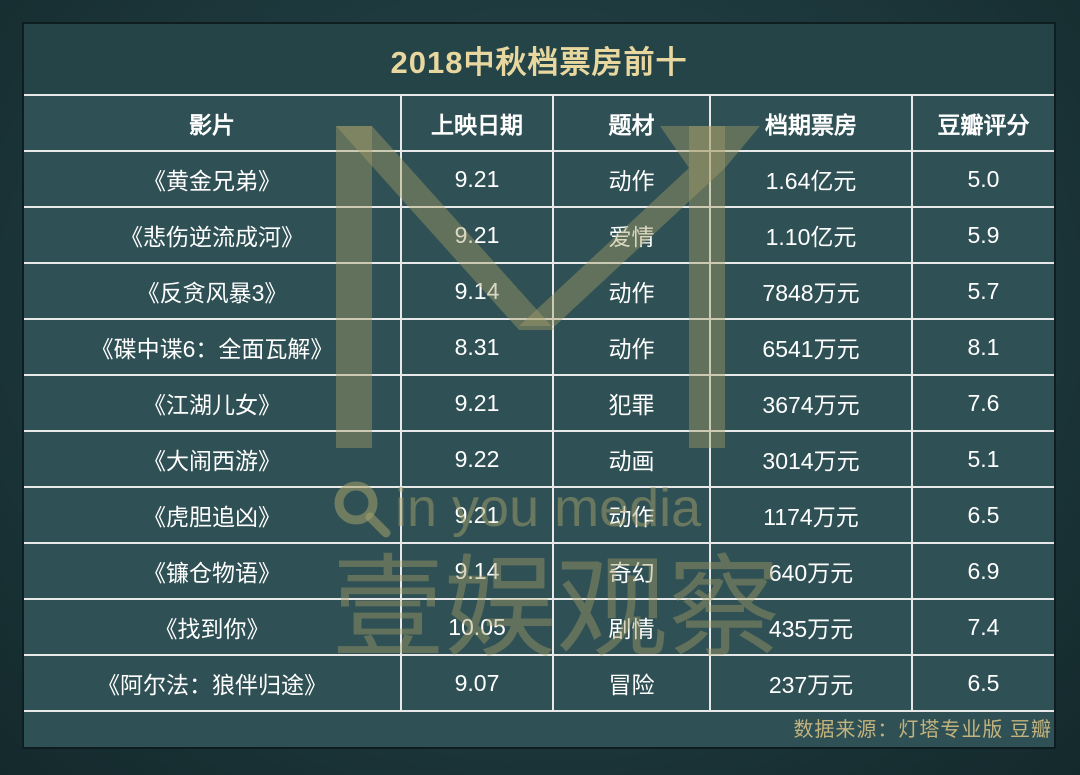  What do you see at coordinates (982, 459) in the screenshot?
I see `cell-score: 5.1` at bounding box center [982, 459].